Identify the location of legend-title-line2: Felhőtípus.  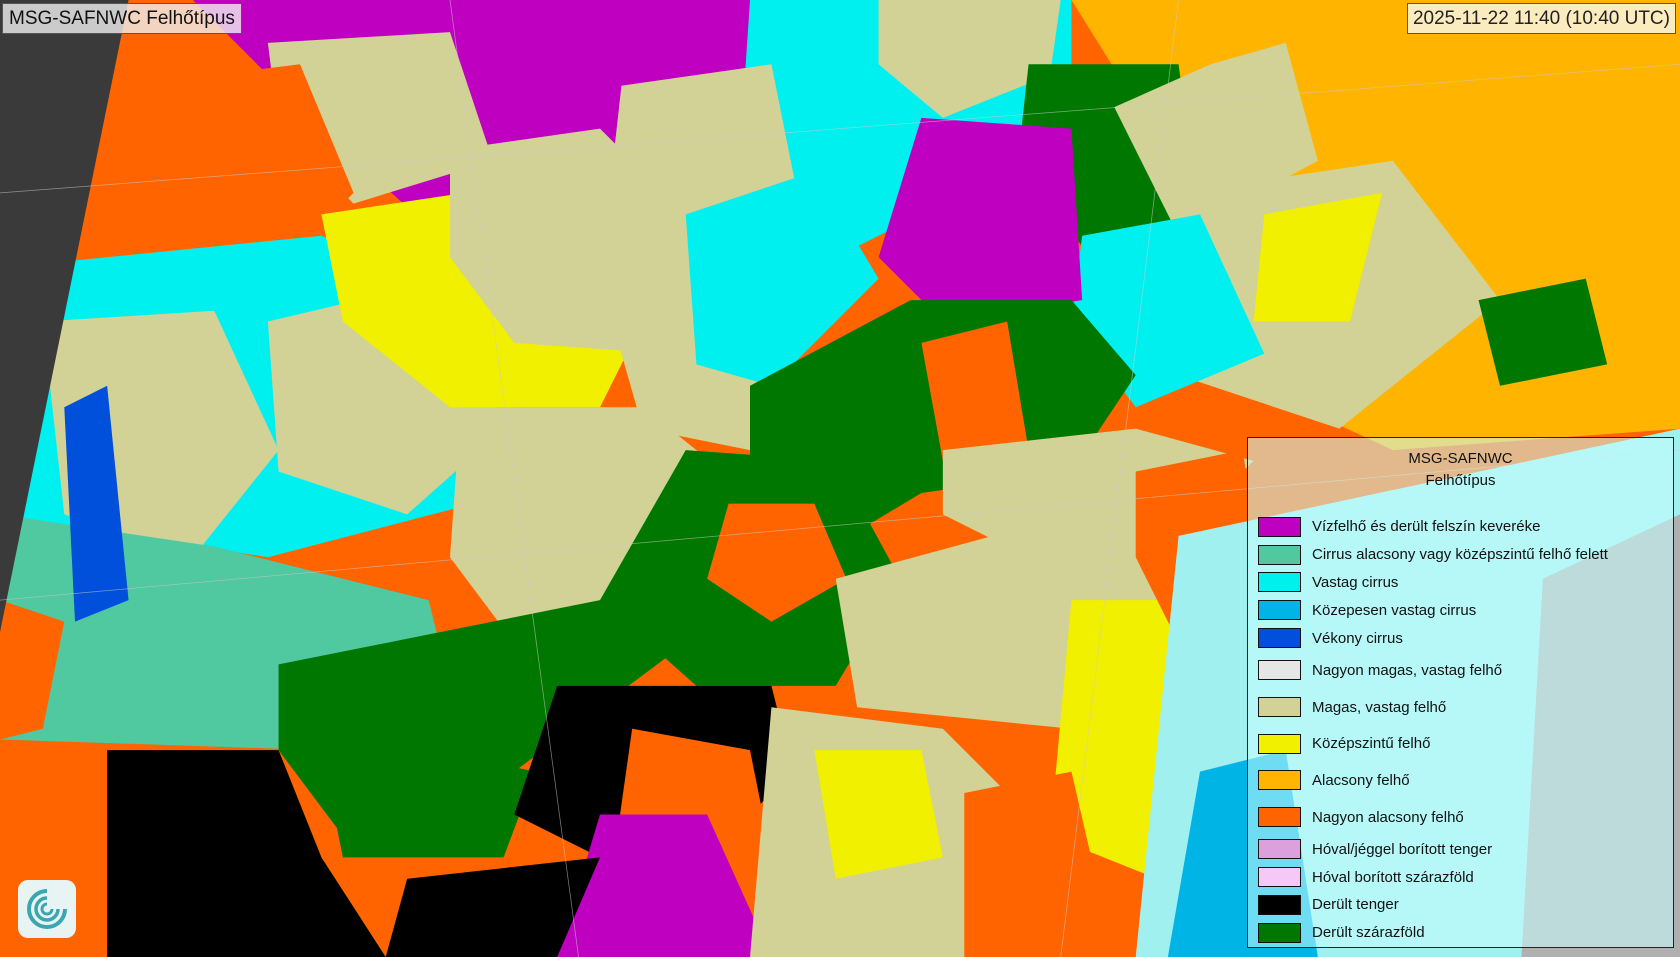
(1460, 480).